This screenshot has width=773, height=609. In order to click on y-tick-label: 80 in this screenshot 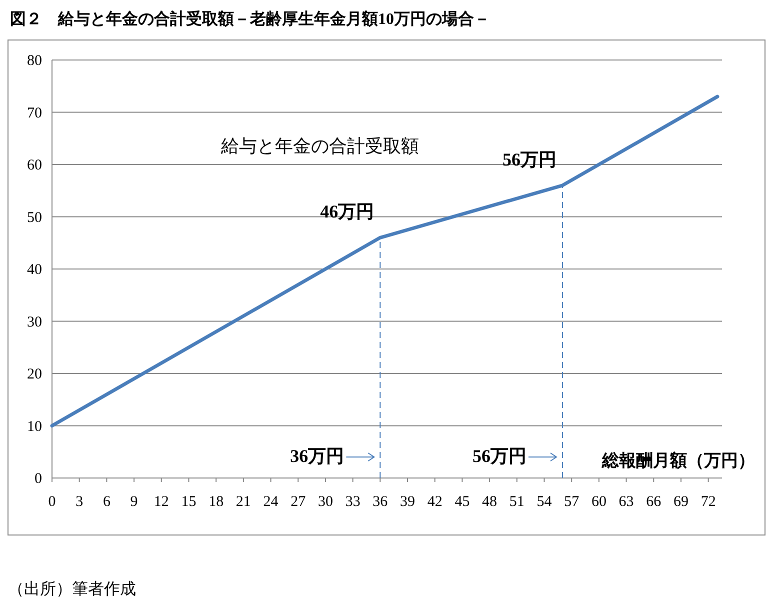, I will do `click(34, 61)`.